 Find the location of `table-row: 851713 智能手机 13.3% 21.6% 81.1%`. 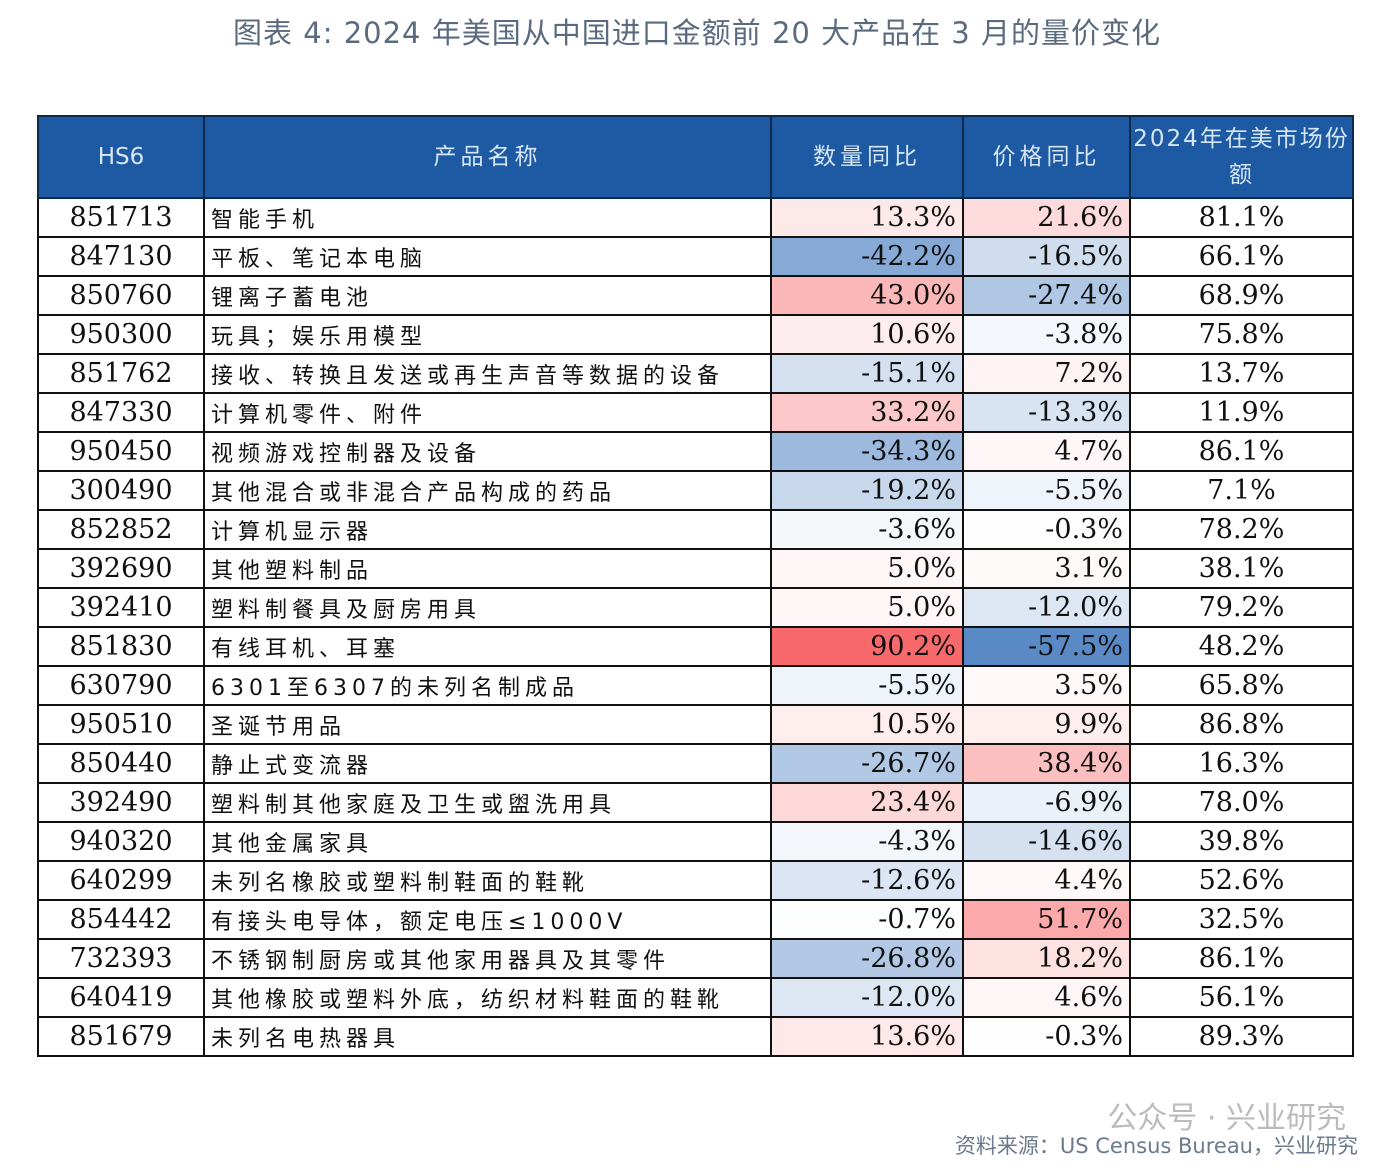

table-row: 851713 智能手机 13.3% 21.6% 81.1% is located at coordinates (695, 217).